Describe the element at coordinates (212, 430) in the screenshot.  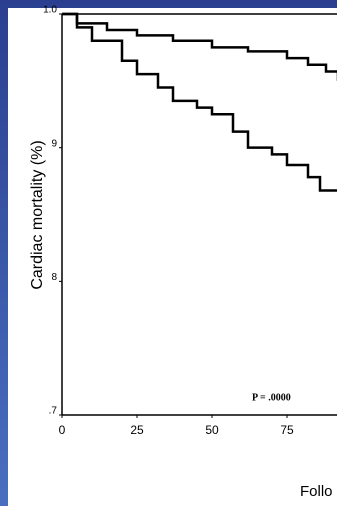
I see `x-tick-label: 50` at that location.